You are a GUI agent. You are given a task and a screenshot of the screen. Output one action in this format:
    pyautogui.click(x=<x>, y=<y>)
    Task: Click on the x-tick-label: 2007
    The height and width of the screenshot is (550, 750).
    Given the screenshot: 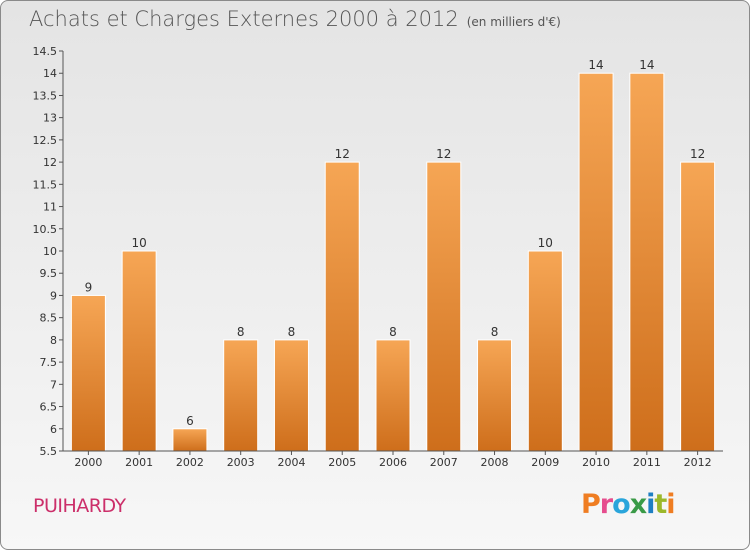 What is the action you would take?
    pyautogui.click(x=444, y=462)
    